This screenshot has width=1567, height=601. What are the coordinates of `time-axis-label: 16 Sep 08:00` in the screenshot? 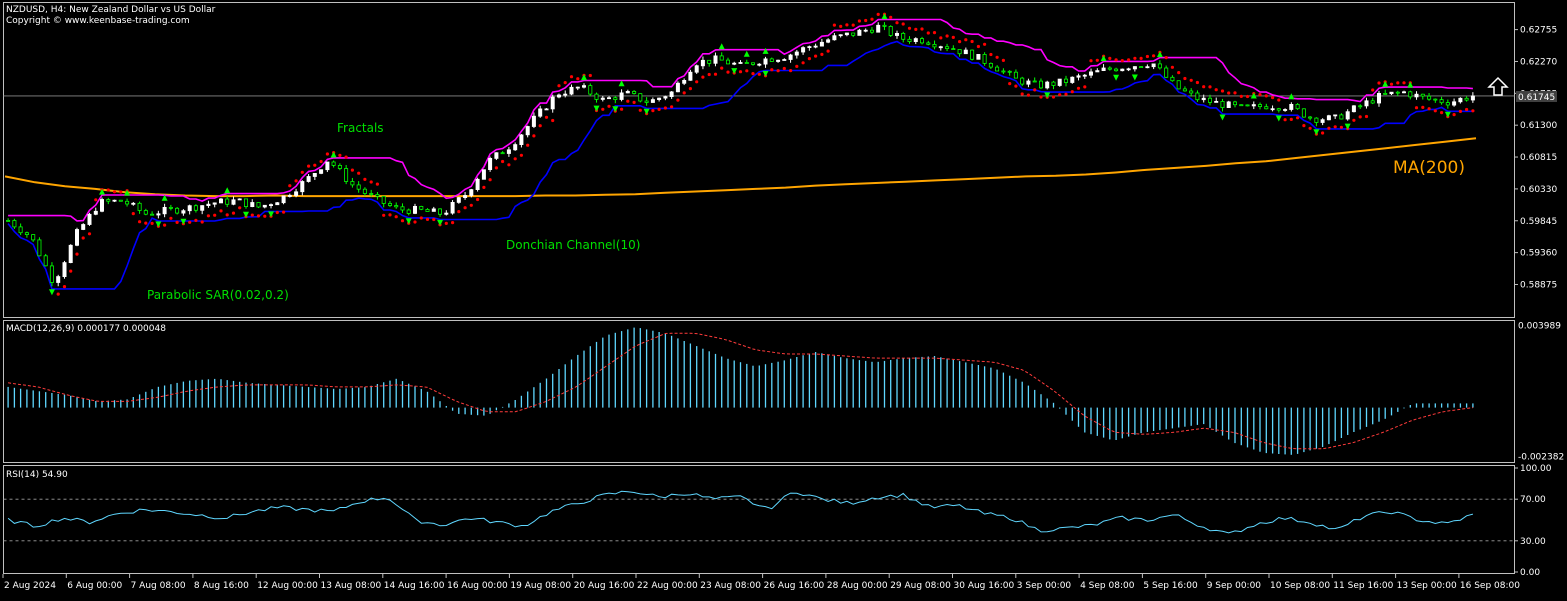 It's located at (1490, 586).